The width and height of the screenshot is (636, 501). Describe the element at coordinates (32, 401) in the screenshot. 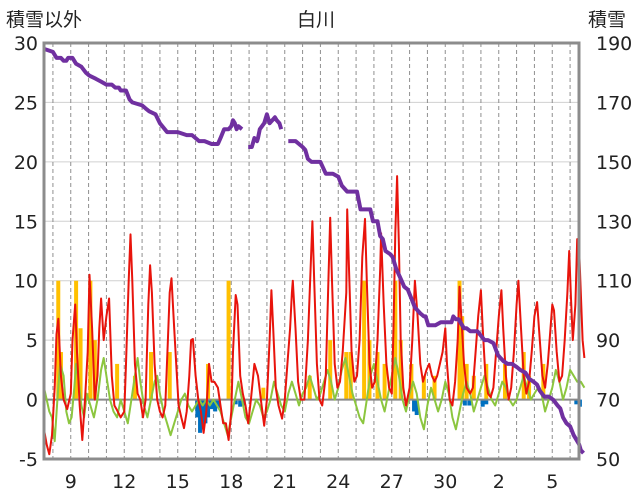

I see `left-tick-label: 0` at that location.